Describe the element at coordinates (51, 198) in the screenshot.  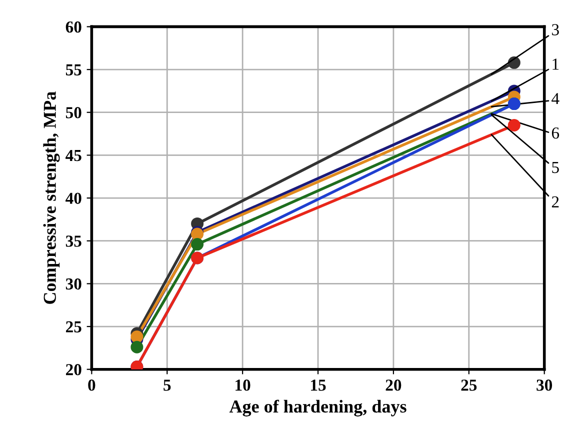
I see `y-axis-title: Compressive strength, MPa` at that location.